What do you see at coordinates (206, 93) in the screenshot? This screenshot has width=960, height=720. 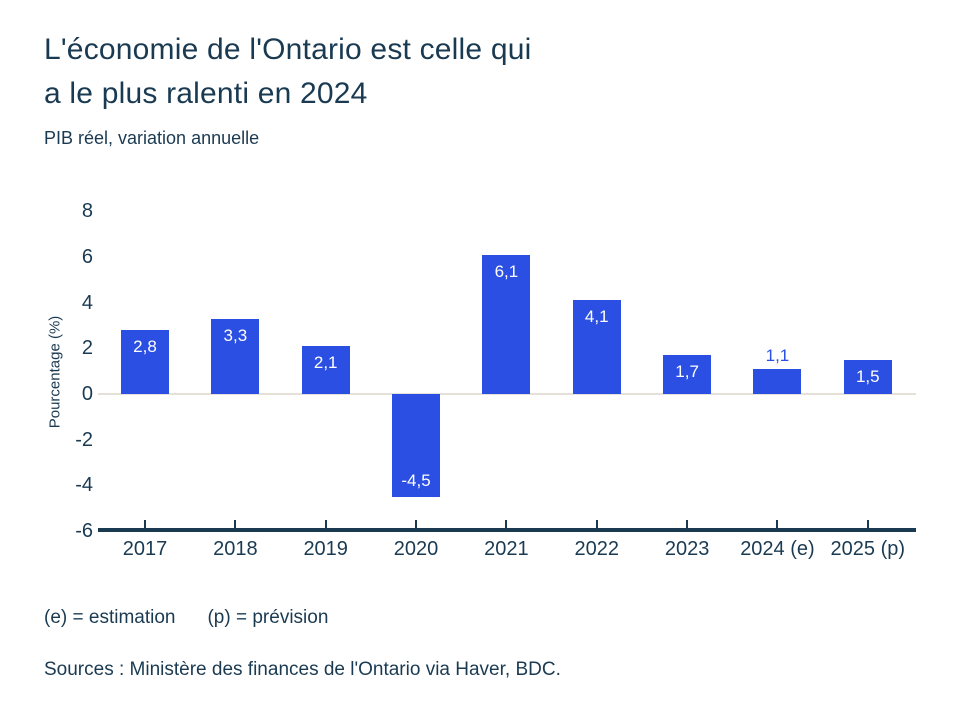 I see `chart-title-line2: a le plus ralenti en 2024` at bounding box center [206, 93].